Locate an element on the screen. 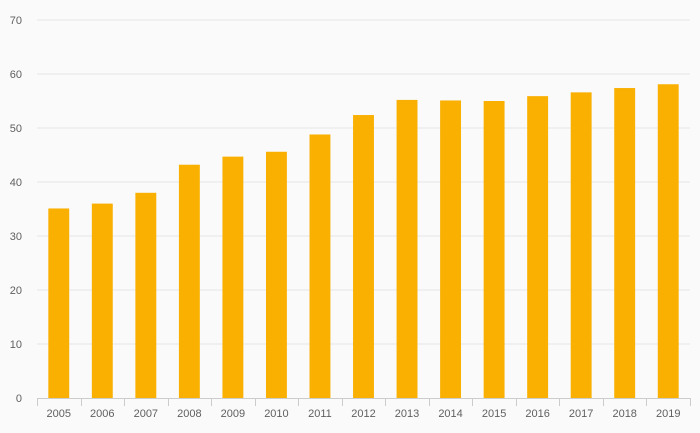  x-tick-label: 2011 is located at coordinates (320, 414).